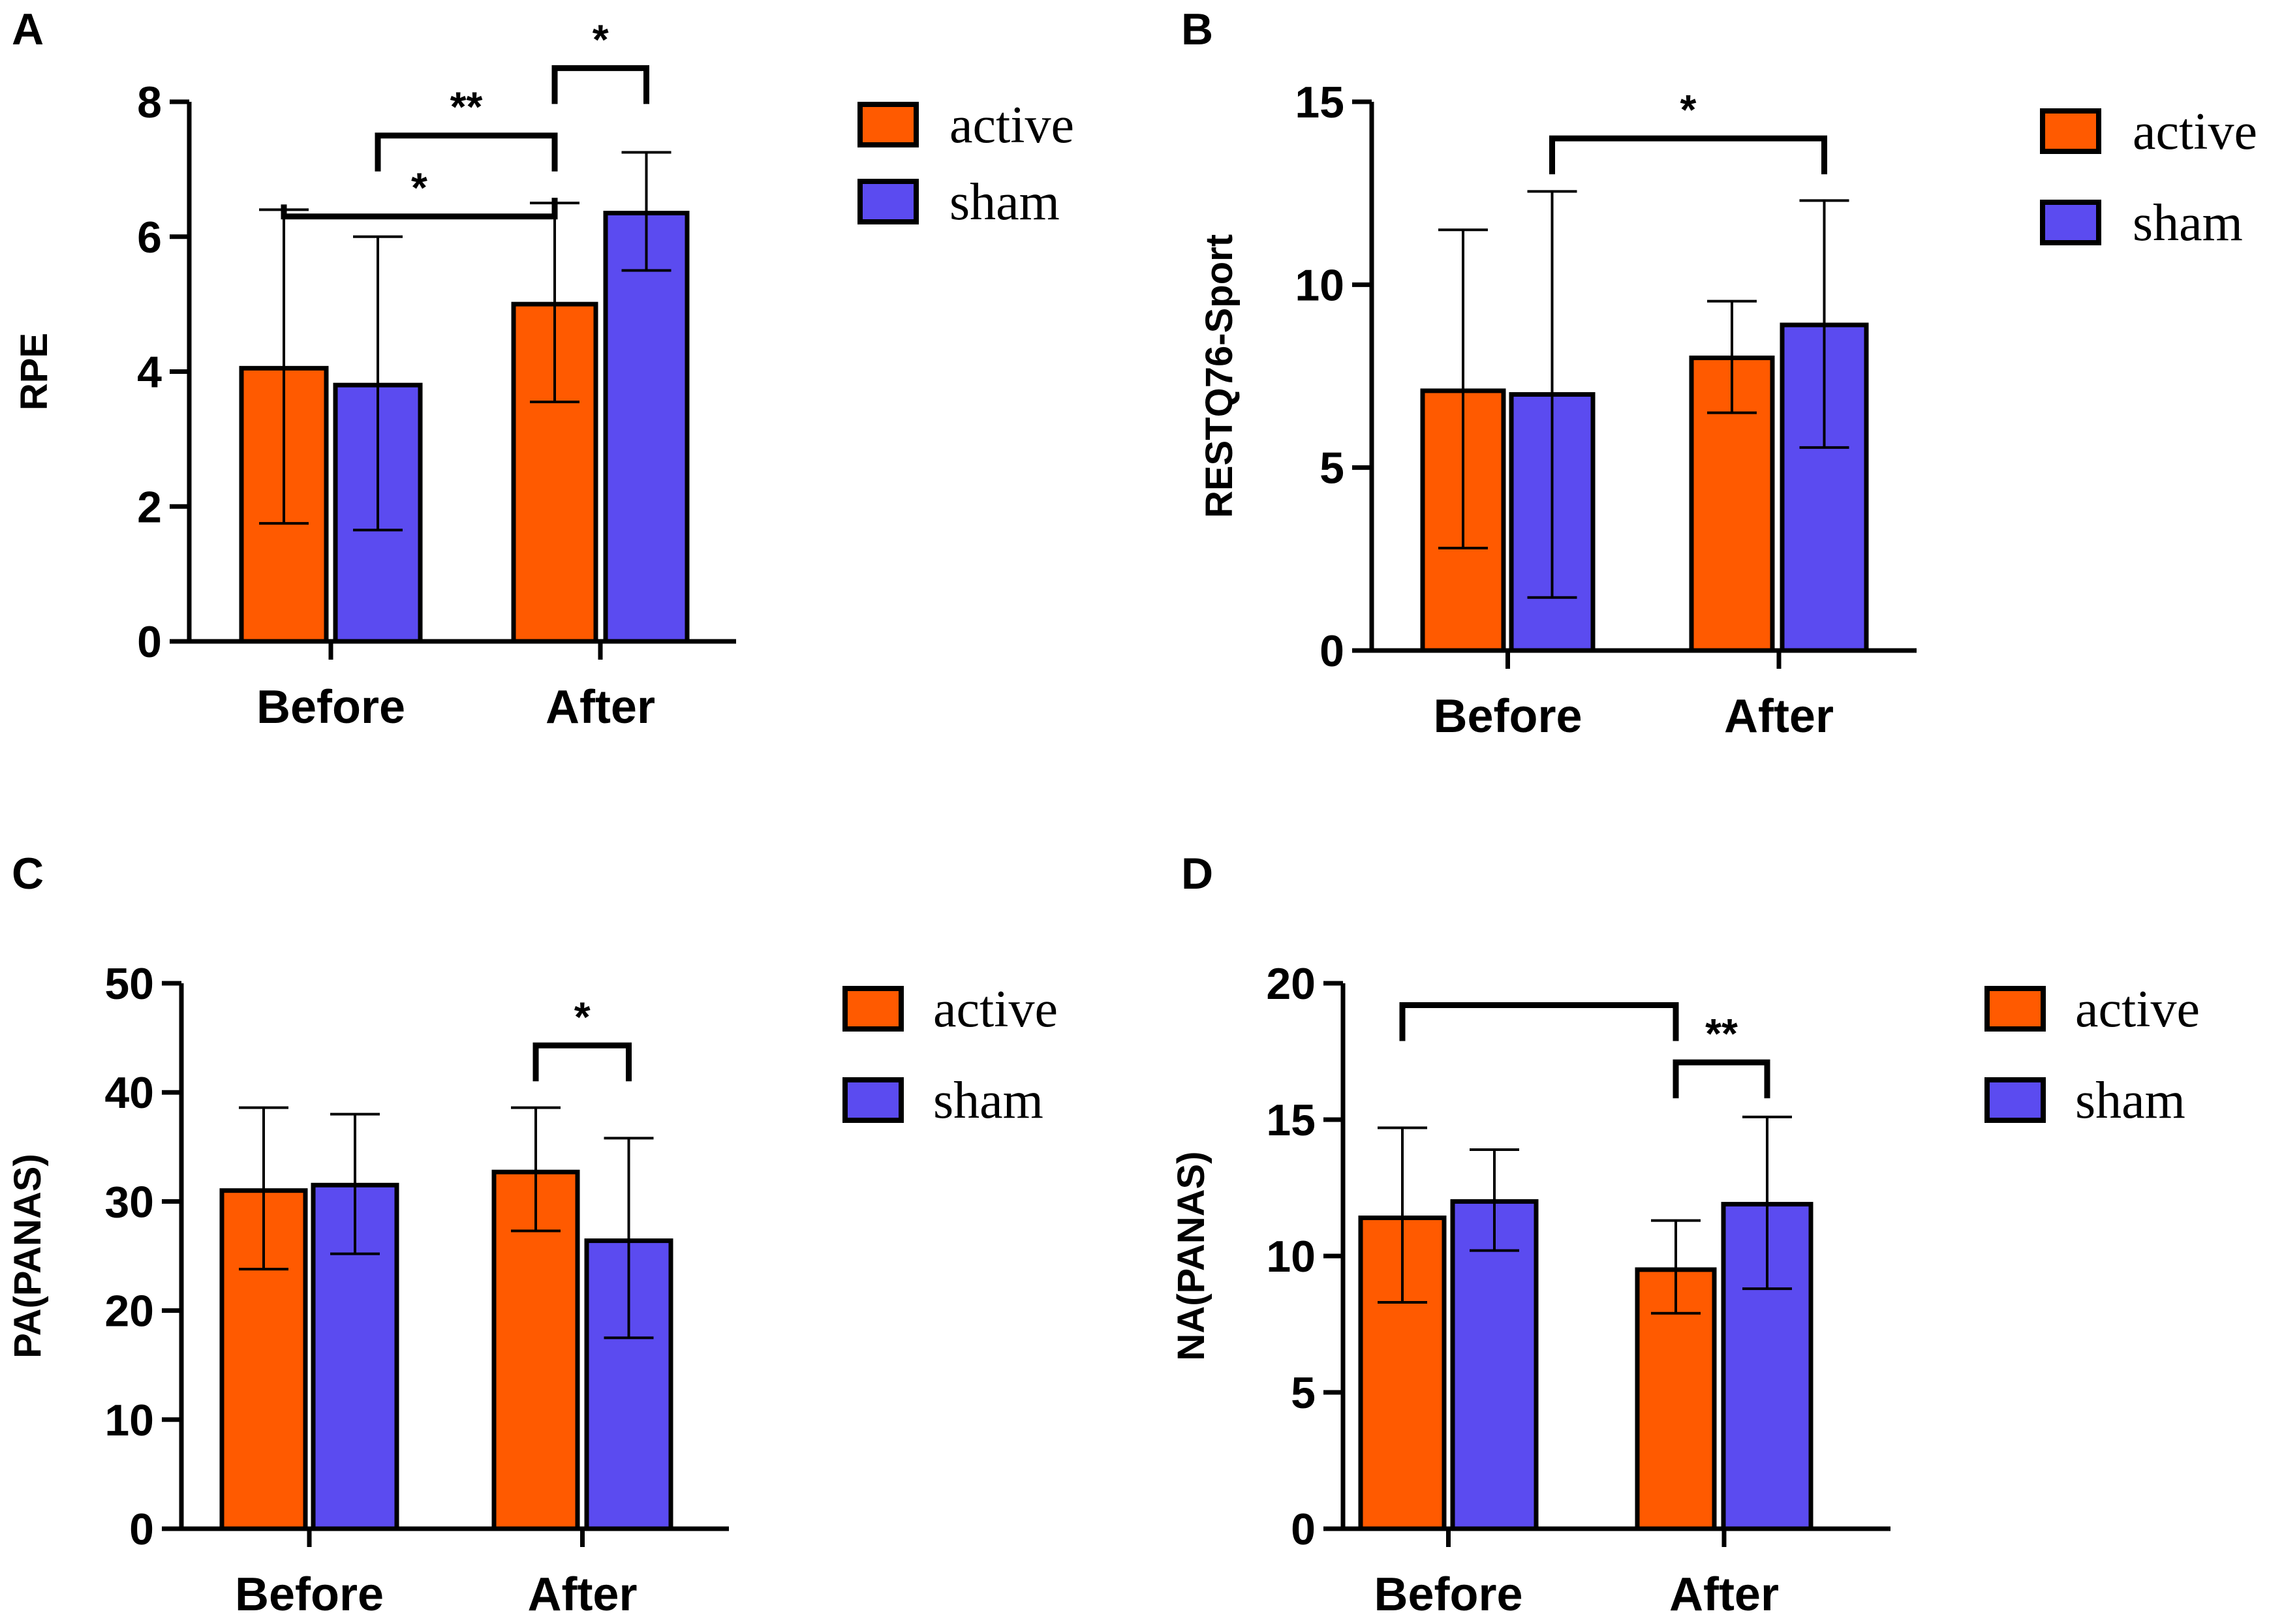 The width and height of the screenshot is (2284, 1624). Describe the element at coordinates (28, 874) in the screenshot. I see `panel-letter: C` at that location.